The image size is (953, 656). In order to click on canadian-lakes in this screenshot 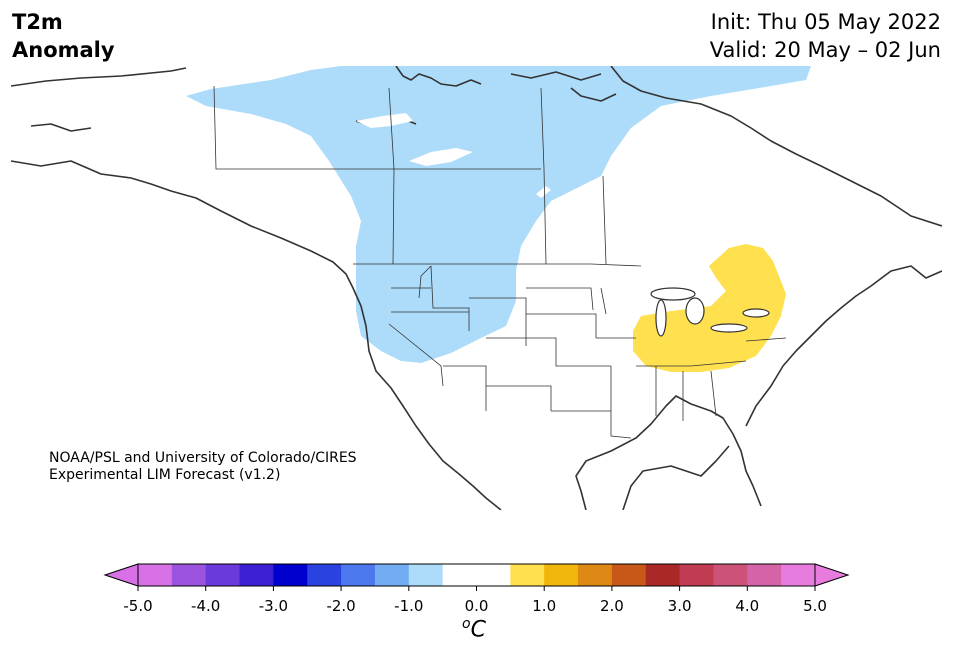, I will do `click(453, 155)`.